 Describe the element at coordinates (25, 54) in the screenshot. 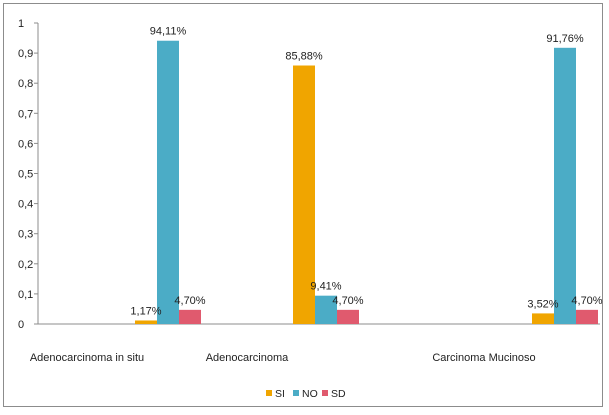

I see `y-tick-label: 0,9` at that location.